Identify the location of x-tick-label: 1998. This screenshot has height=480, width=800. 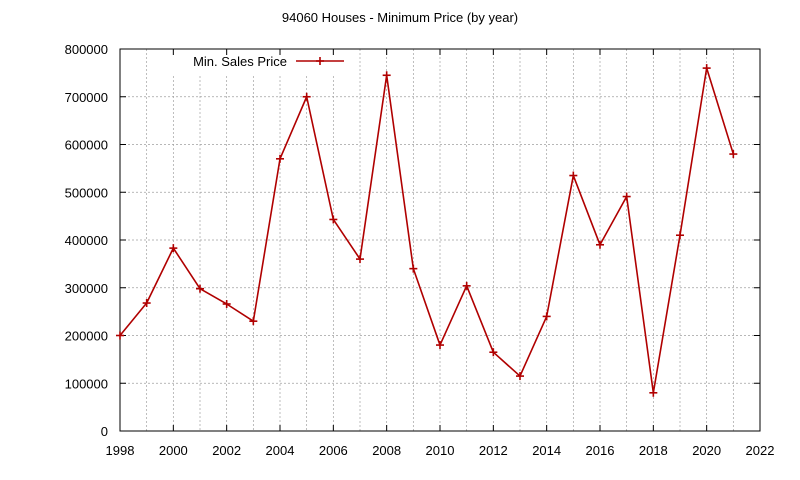
(120, 450).